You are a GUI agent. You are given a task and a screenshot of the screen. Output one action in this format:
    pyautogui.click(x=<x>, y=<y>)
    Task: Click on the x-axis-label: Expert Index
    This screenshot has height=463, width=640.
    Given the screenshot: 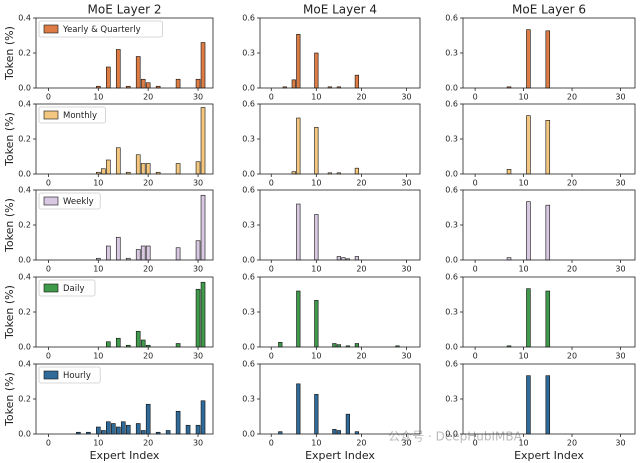 What is the action you would take?
    pyautogui.click(x=340, y=455)
    